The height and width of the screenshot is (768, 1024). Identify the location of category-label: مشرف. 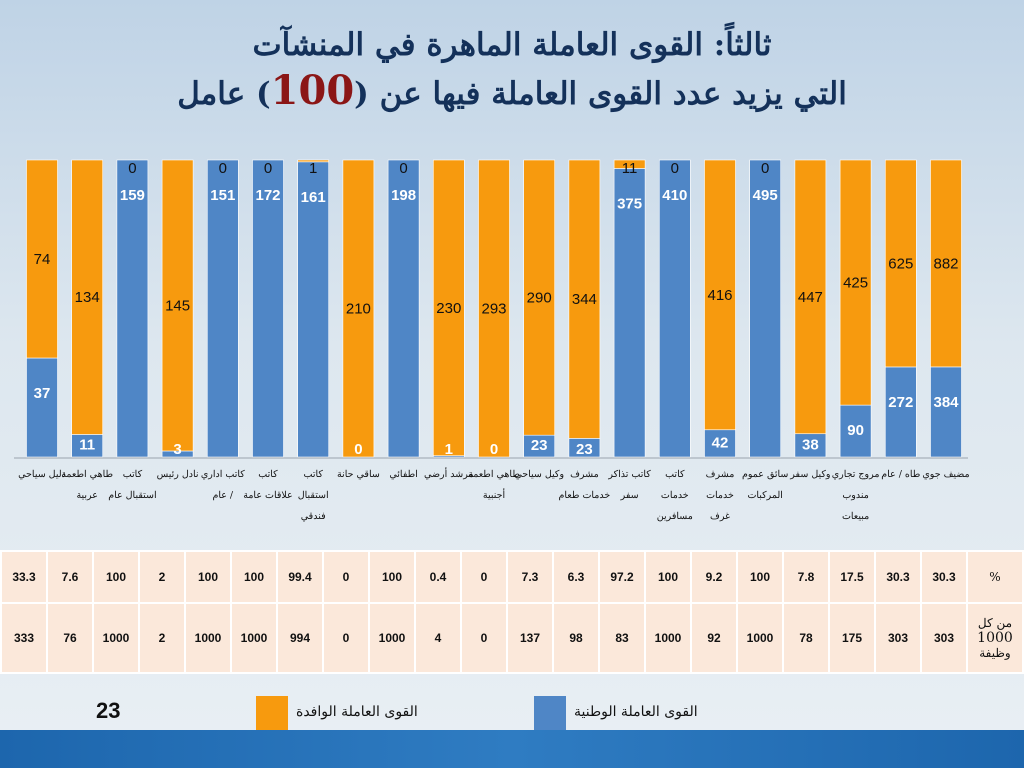
(584, 474).